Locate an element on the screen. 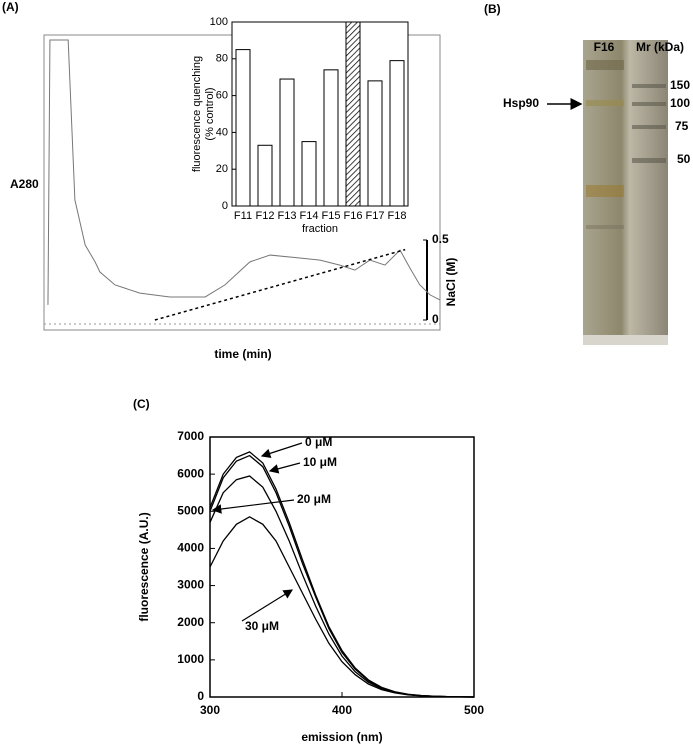  y-tick-label: 7000 is located at coordinates (190, 436).